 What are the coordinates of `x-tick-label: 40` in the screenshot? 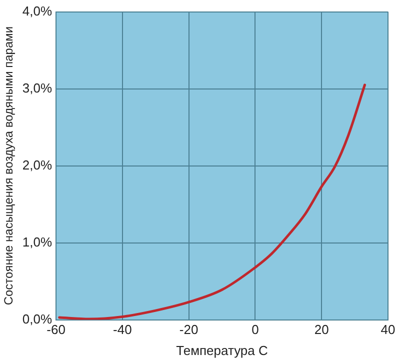 It's located at (388, 330).